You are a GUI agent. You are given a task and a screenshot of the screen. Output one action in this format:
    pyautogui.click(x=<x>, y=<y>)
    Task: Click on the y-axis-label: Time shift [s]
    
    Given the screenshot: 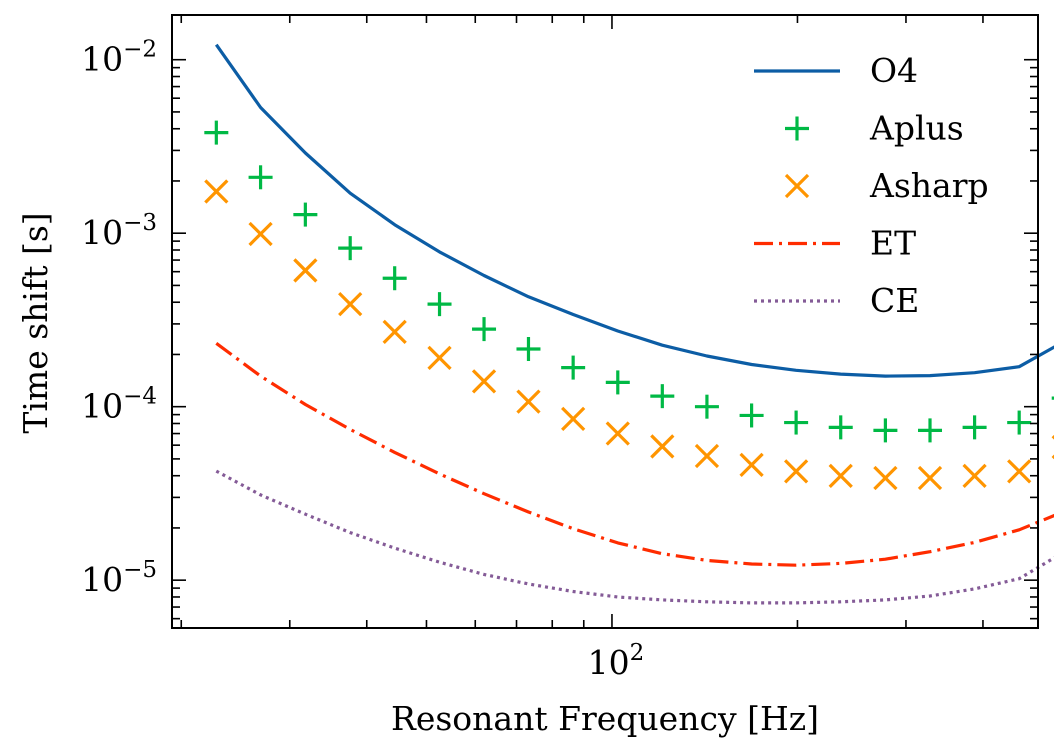 What is the action you would take?
    pyautogui.click(x=35, y=322)
    